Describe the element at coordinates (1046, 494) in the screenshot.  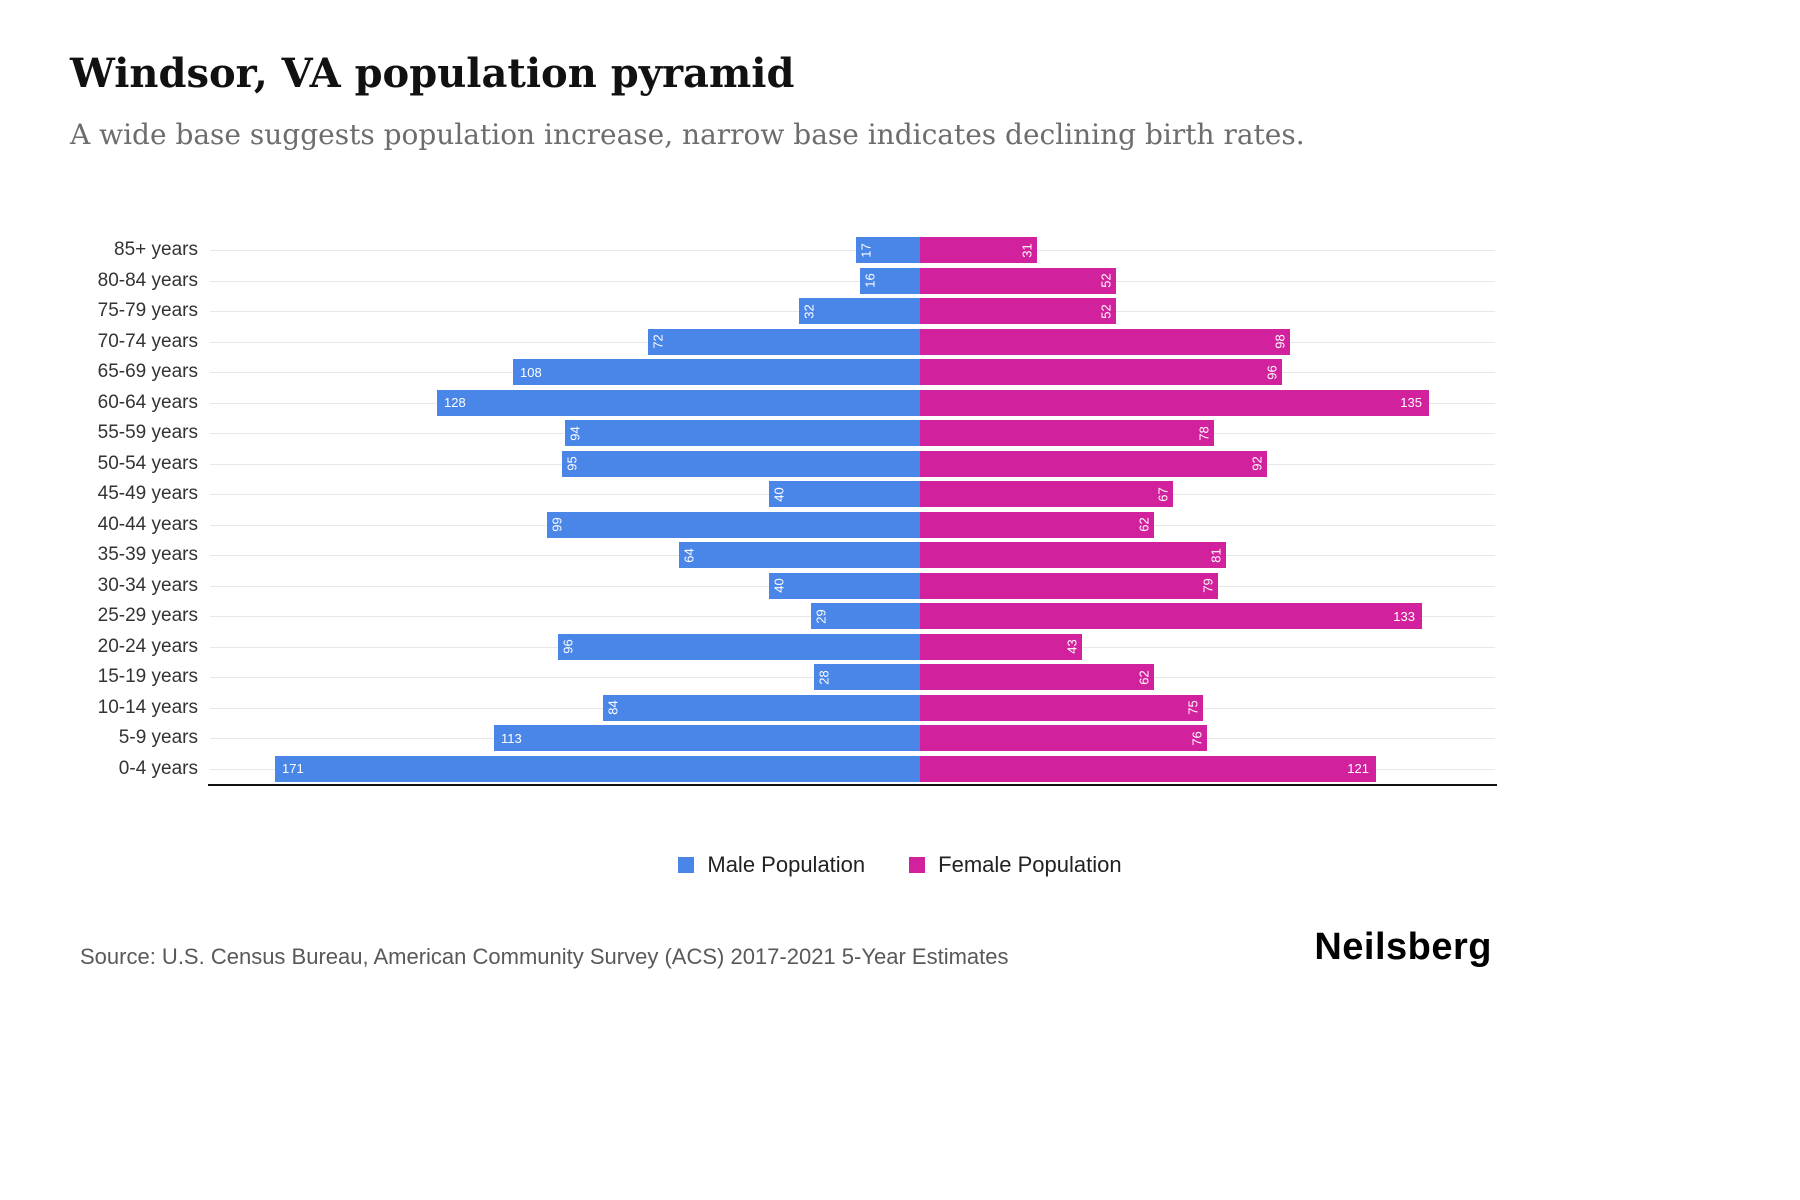
I see `female-bar: 67` at that location.